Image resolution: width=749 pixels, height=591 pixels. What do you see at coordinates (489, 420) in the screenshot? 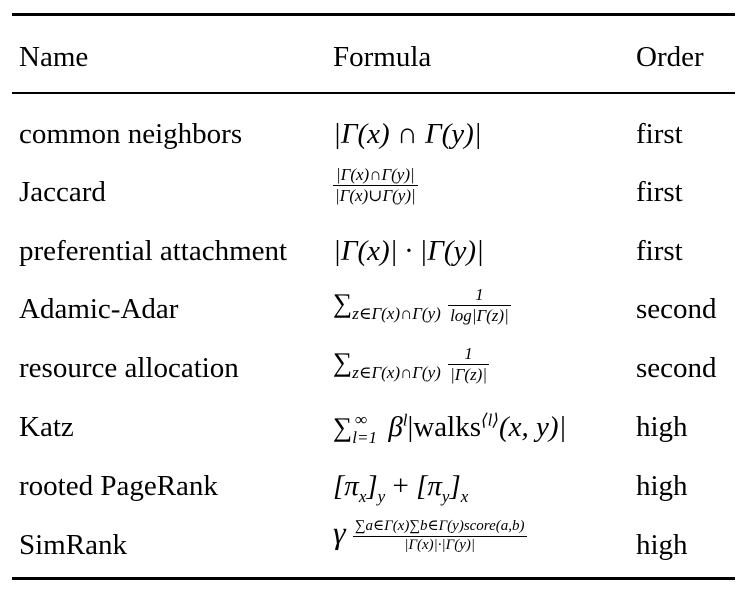
I see `katz-walks-exponent: ⟨l⟩` at bounding box center [489, 420].